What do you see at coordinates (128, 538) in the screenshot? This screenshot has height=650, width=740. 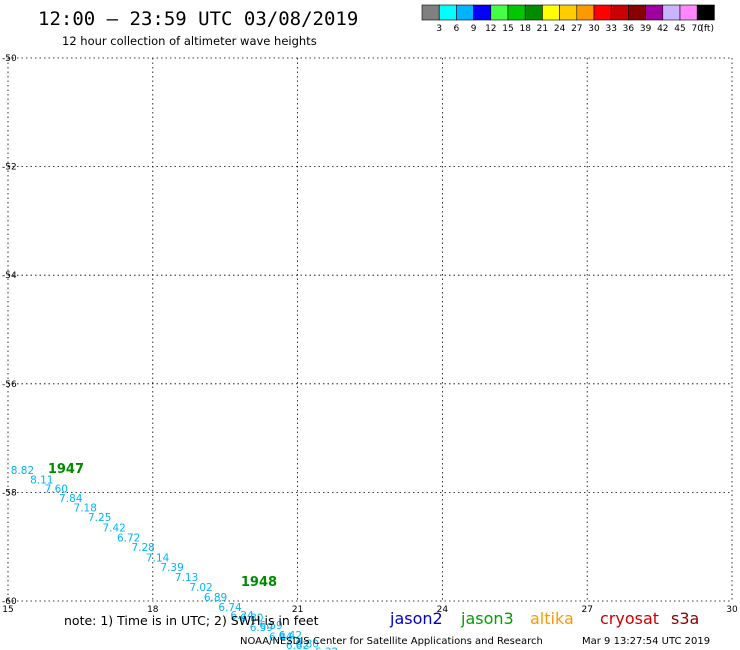 I see `wave-height-label: 6.72` at bounding box center [128, 538].